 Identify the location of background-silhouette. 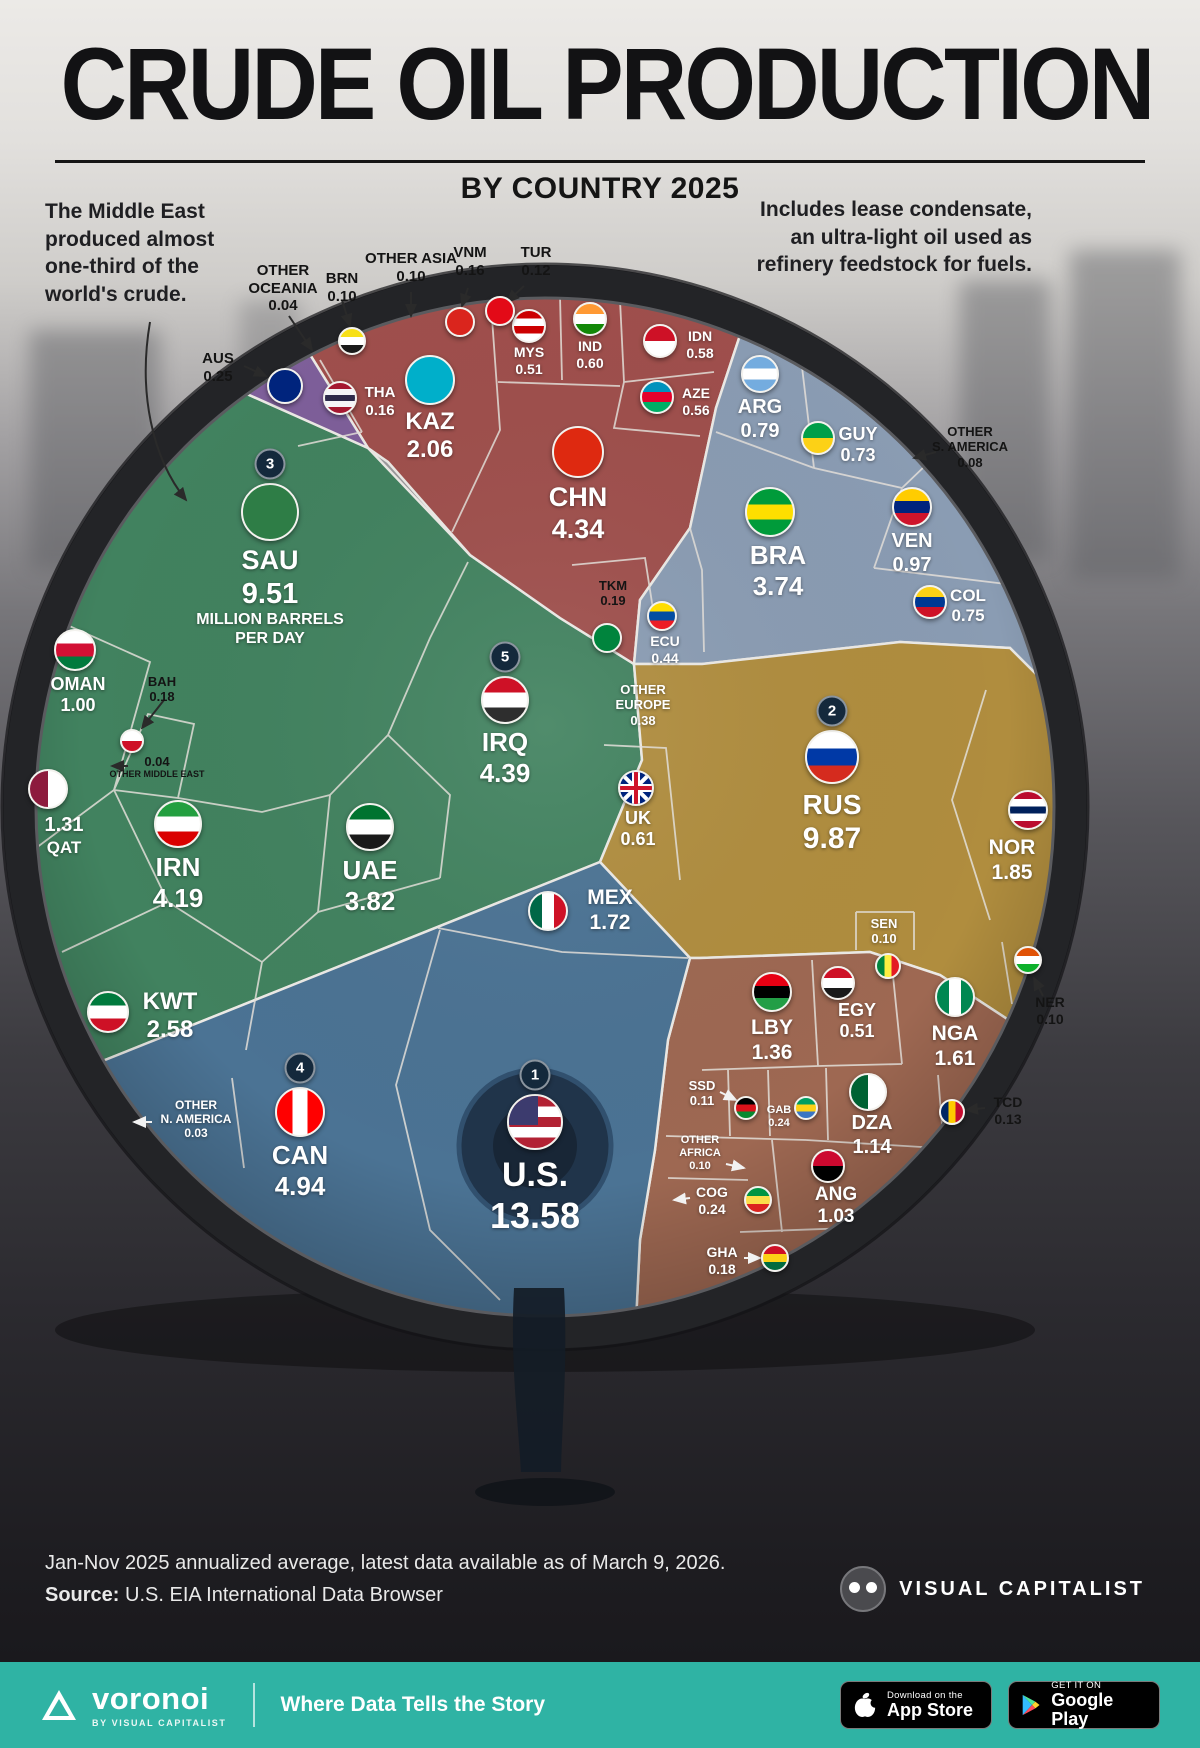
(1125, 415).